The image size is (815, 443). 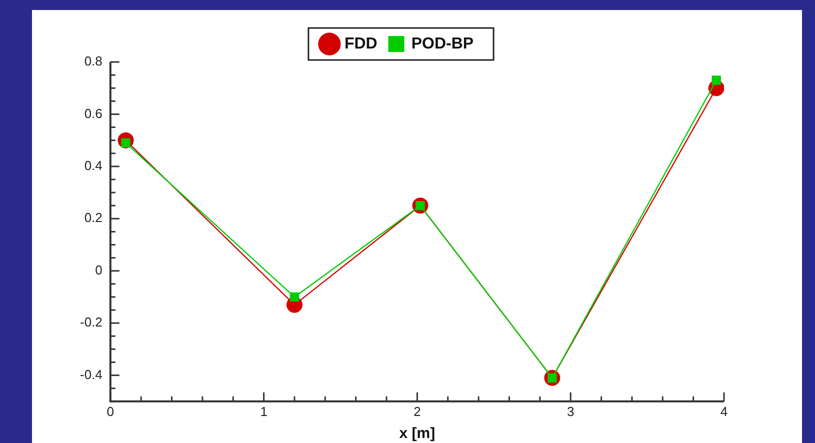 I want to click on x-tick-label: 0, so click(x=110, y=411).